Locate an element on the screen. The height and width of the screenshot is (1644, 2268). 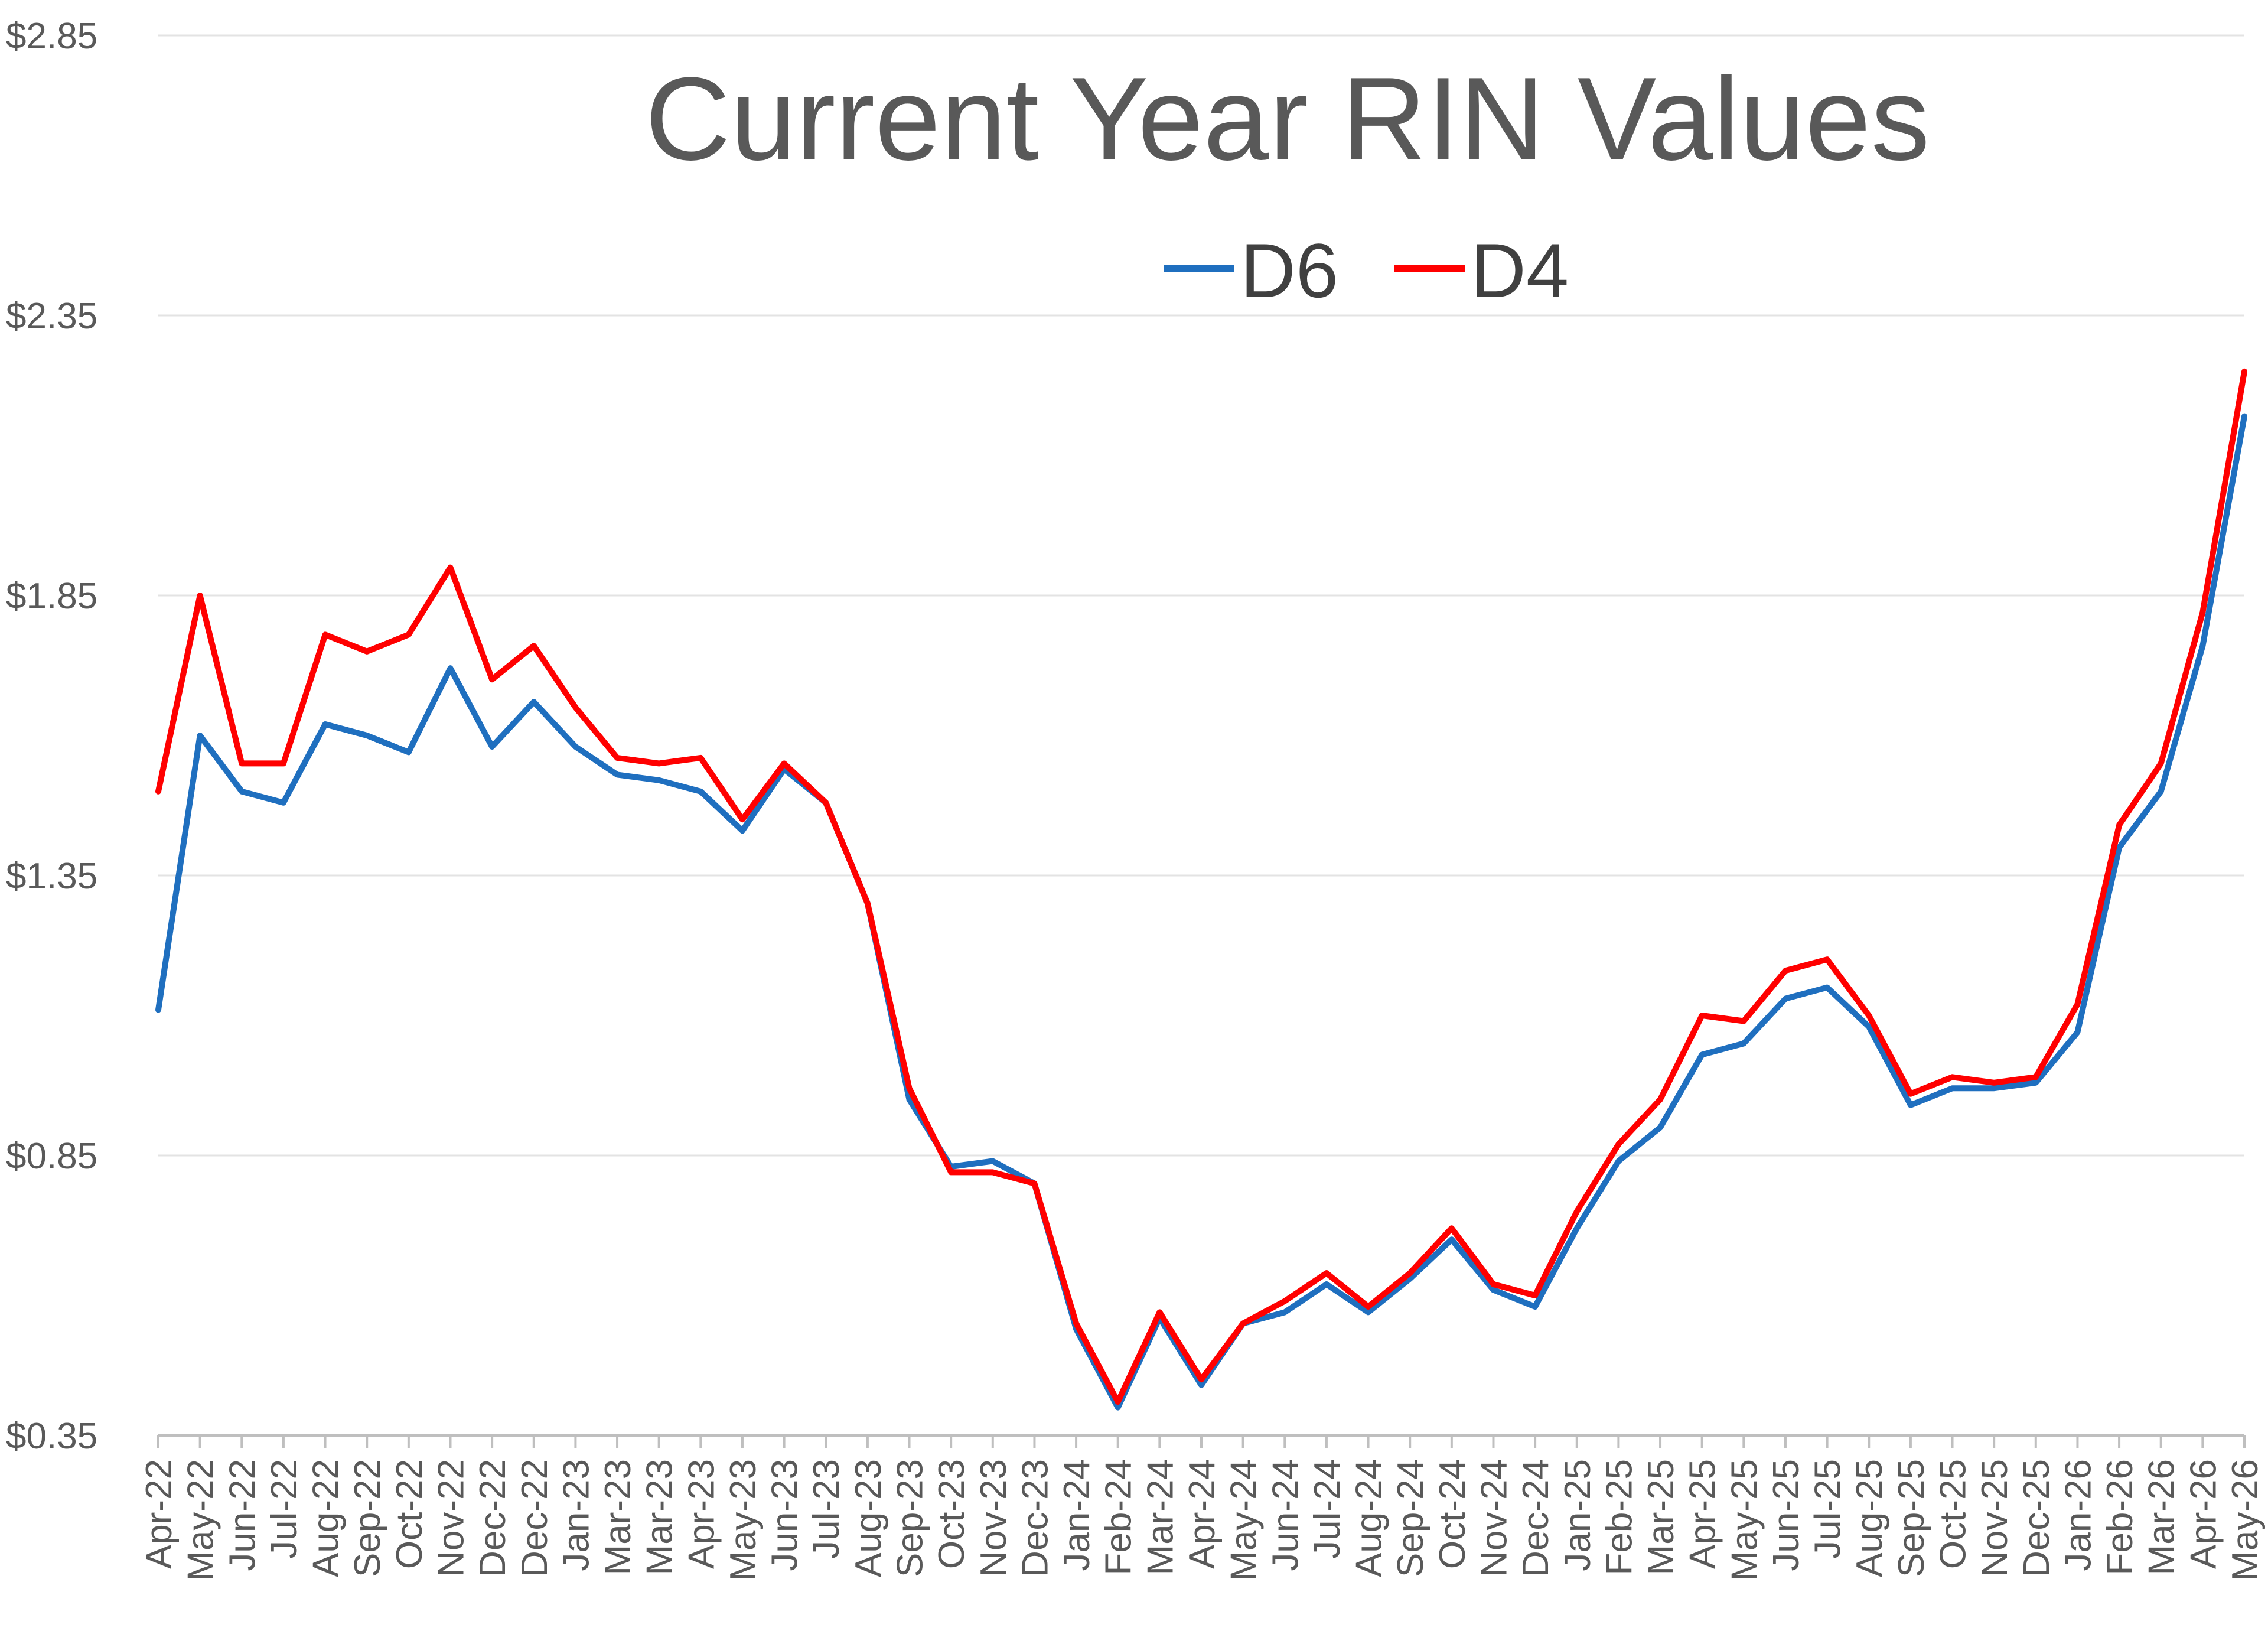
x-tick-label: Sep-24 is located at coordinates (1410, 1518).